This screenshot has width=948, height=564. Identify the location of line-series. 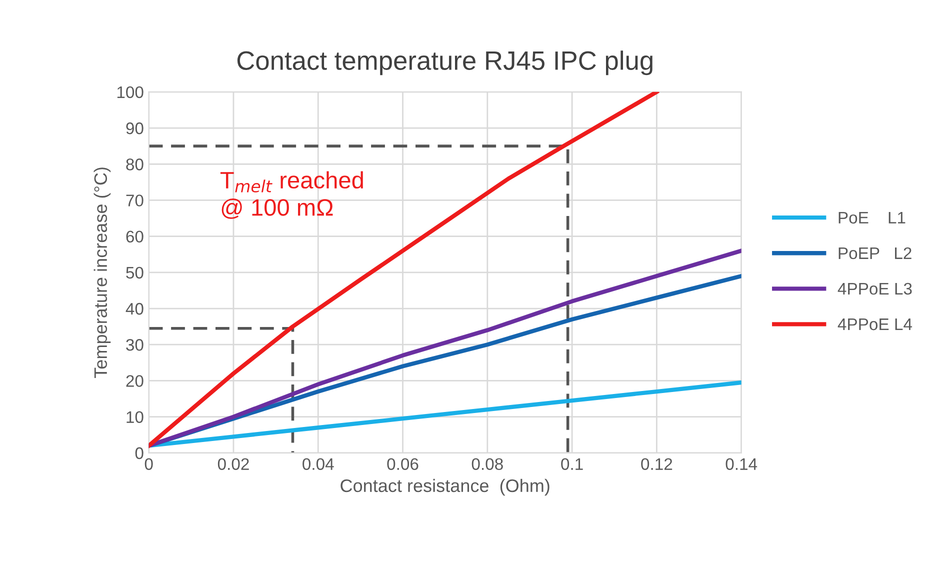
(445, 414).